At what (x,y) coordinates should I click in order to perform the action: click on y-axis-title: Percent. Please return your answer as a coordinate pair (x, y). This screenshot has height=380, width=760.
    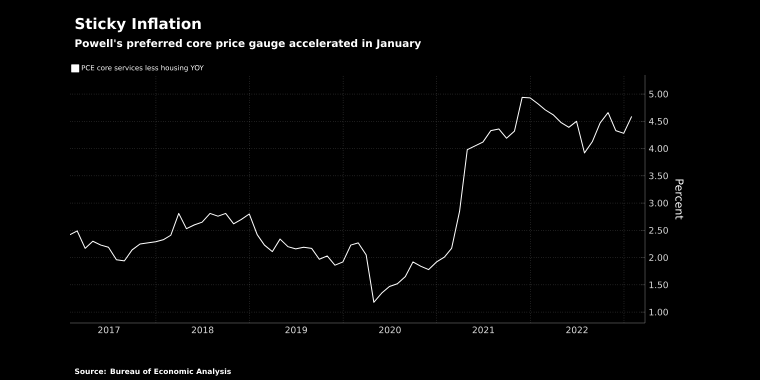
    Looking at the image, I should click on (679, 199).